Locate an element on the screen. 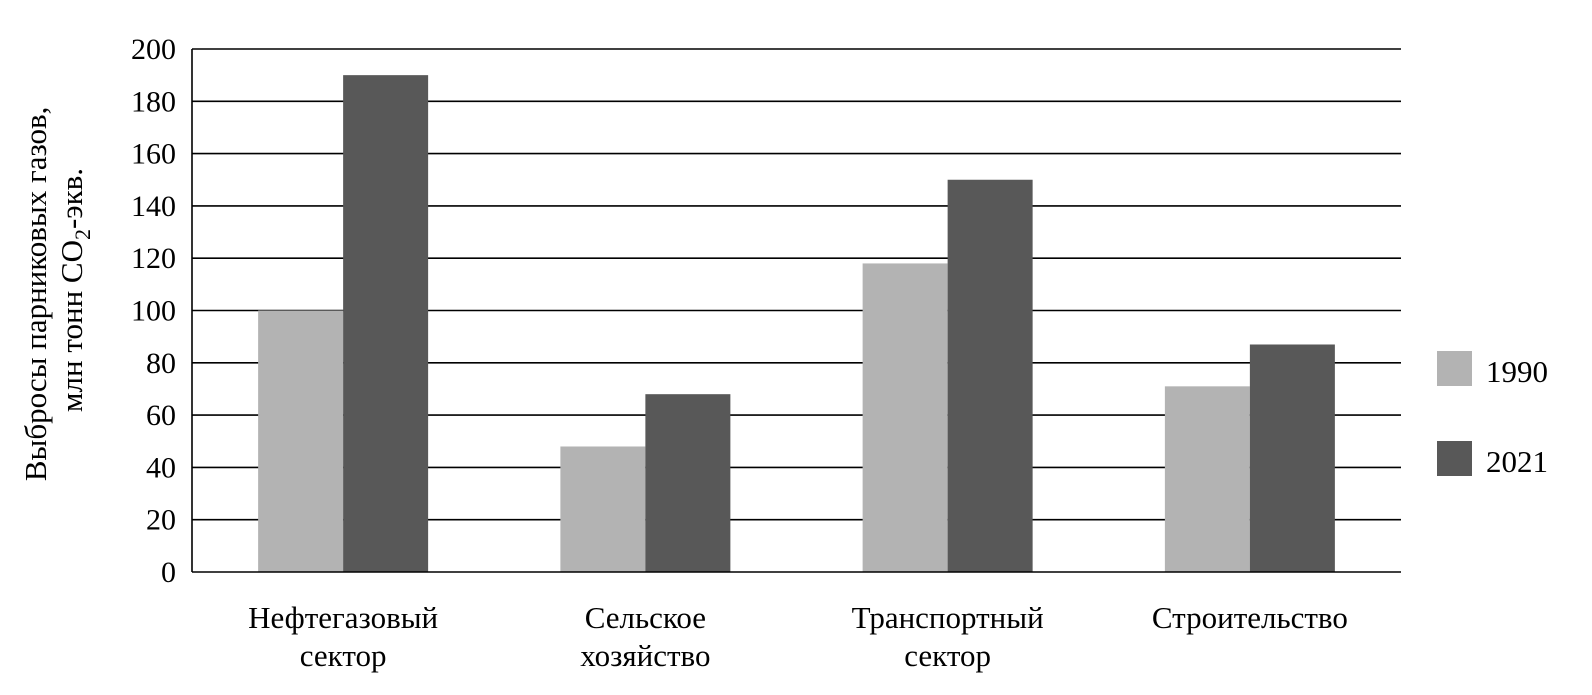  y-tick-label: 0 is located at coordinates (168, 572).